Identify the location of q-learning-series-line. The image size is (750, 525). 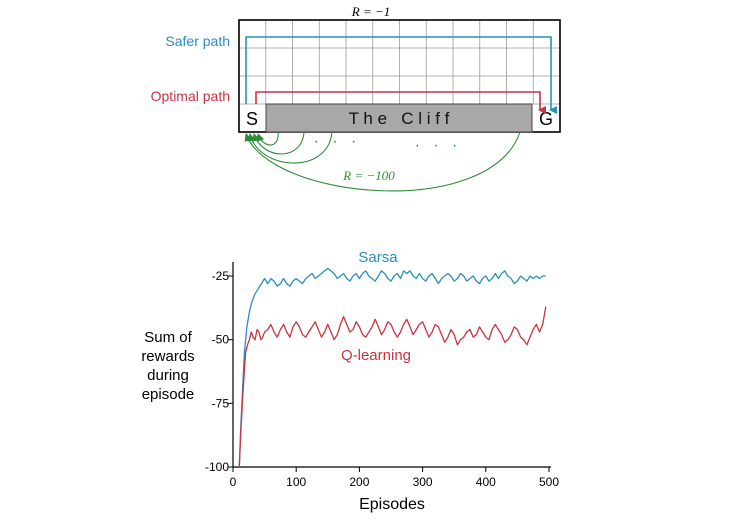
(392, 387).